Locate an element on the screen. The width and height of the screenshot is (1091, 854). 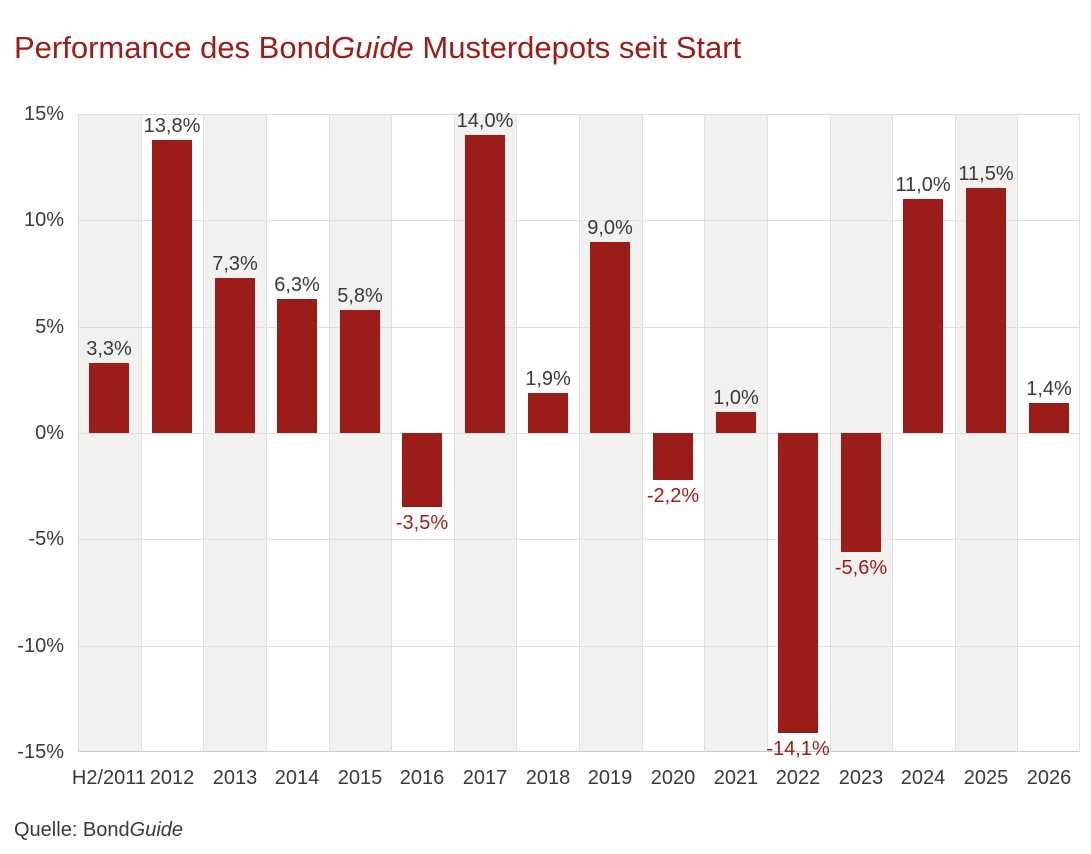
bar-2024 is located at coordinates (923, 316).